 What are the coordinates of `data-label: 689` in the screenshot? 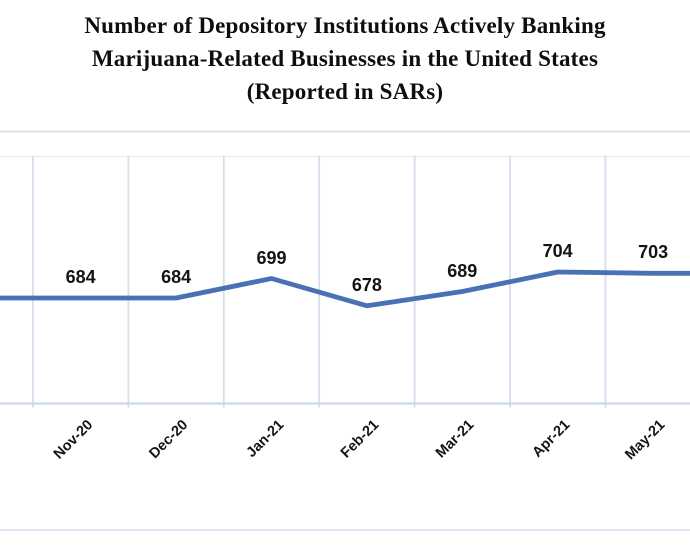 It's located at (462, 270).